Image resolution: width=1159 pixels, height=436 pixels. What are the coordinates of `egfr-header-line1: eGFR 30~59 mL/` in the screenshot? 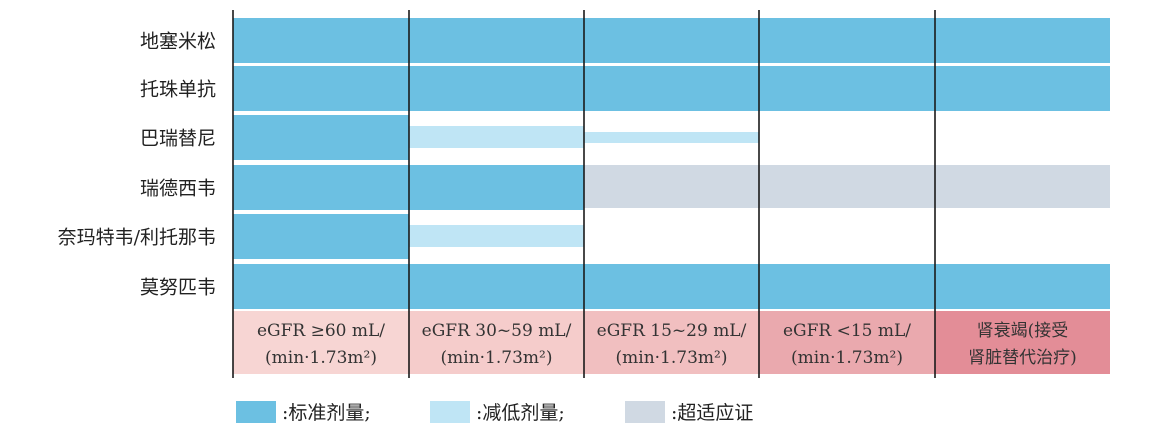 It's located at (497, 331).